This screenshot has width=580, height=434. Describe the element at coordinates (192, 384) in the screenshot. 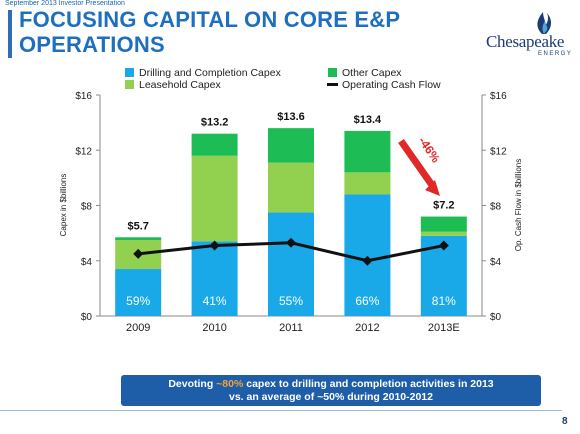

I see `callout-text-1: Devoting` at that location.